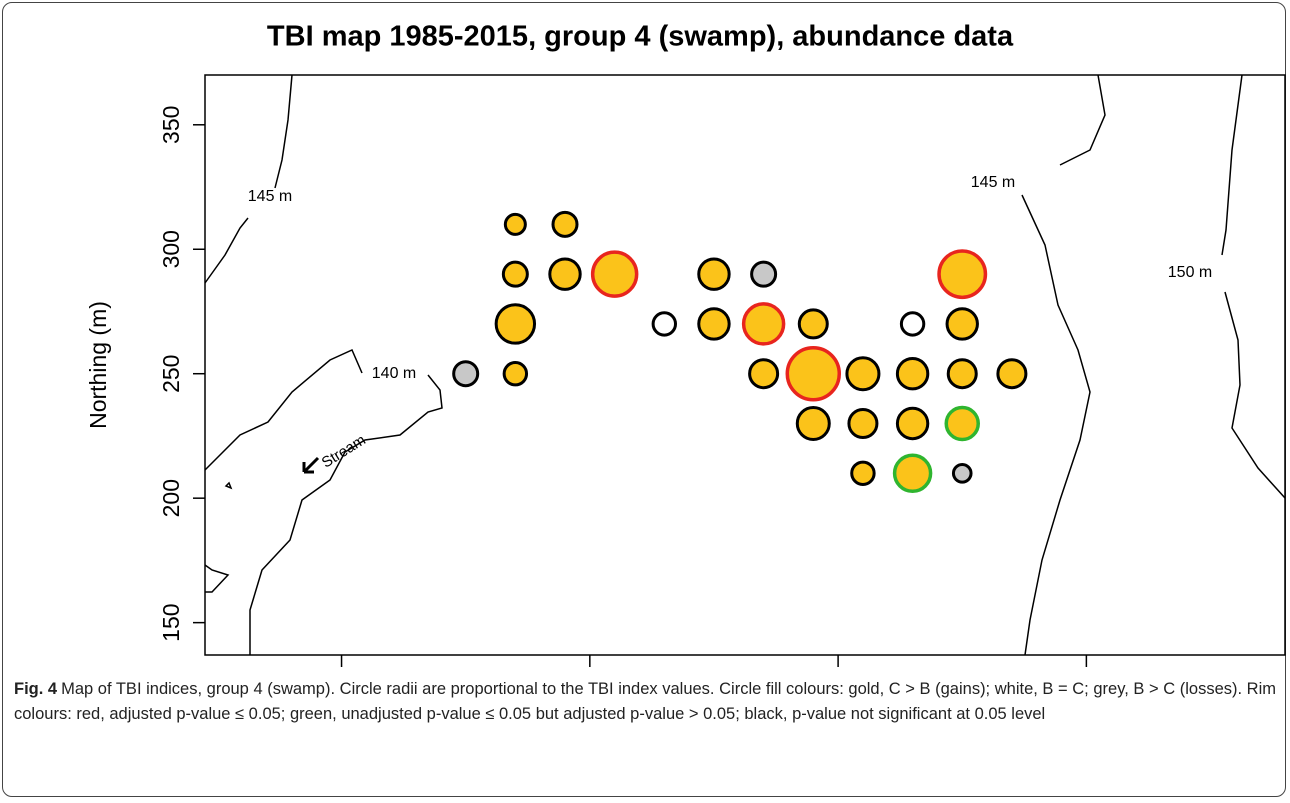 The image size is (1290, 803). I want to click on contour-label: 150 m, so click(1190, 272).